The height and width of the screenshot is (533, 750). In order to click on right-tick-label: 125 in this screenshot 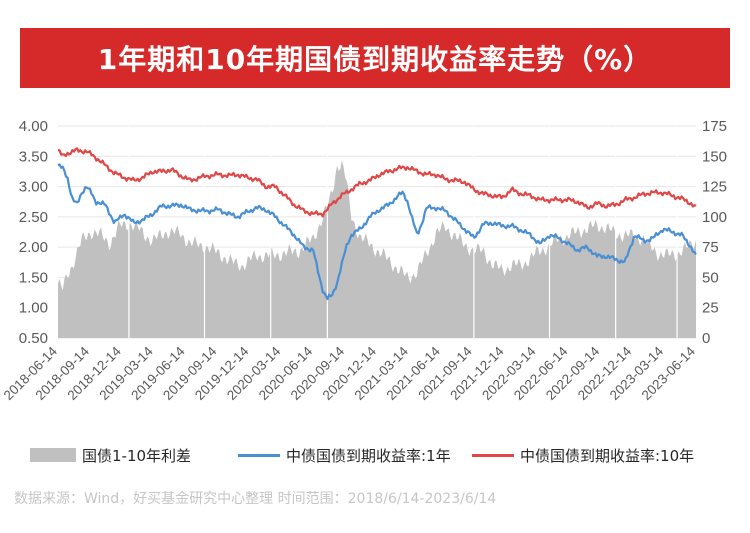, I will do `click(714, 187)`.